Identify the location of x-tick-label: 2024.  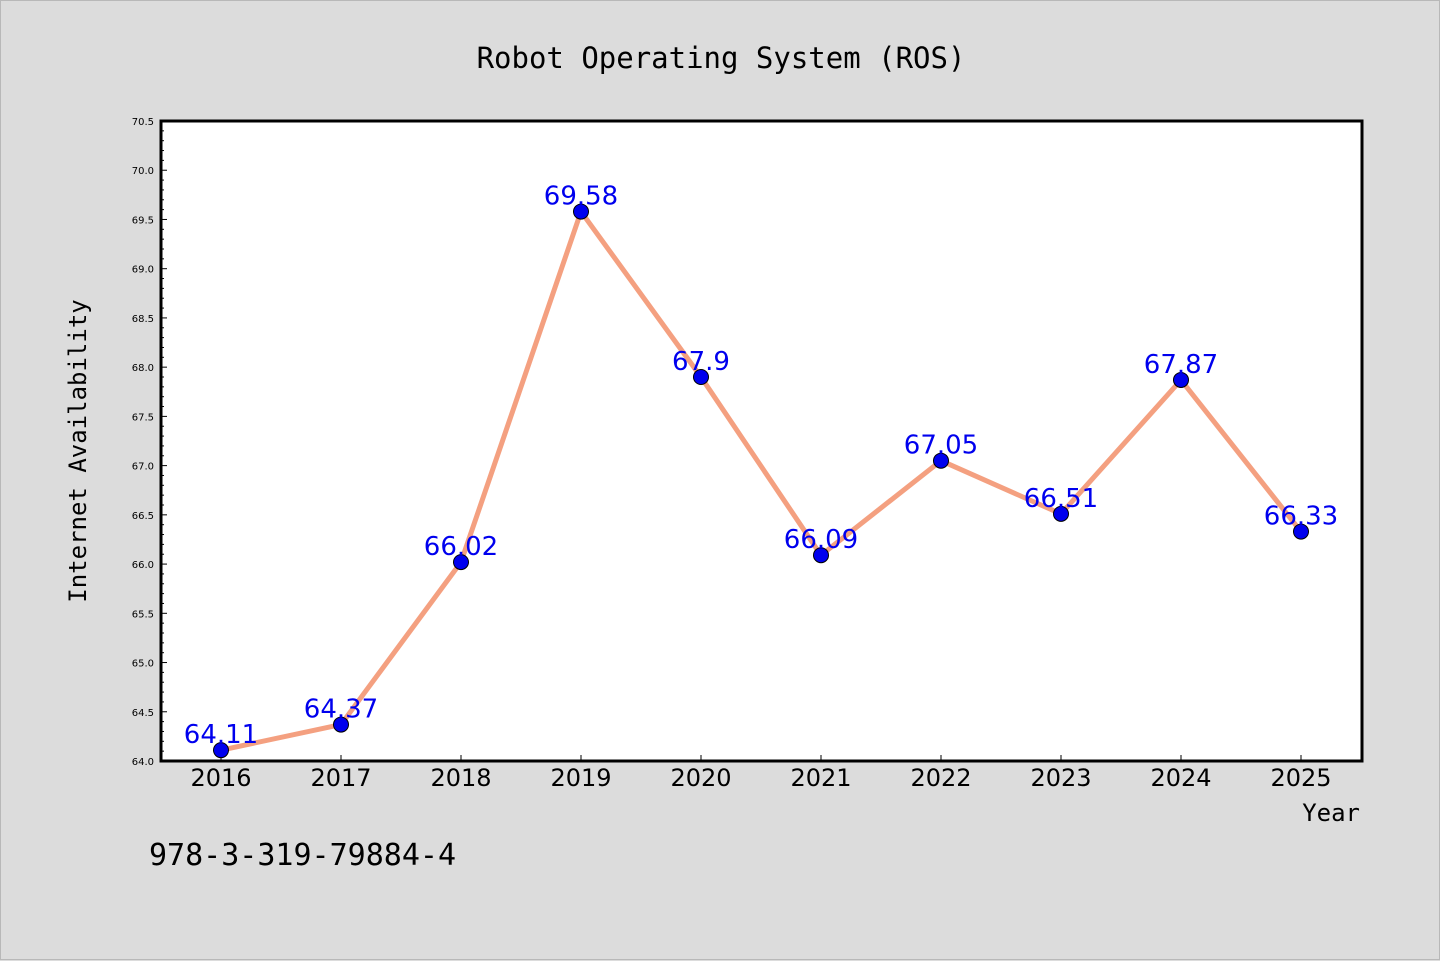
(1180, 778).